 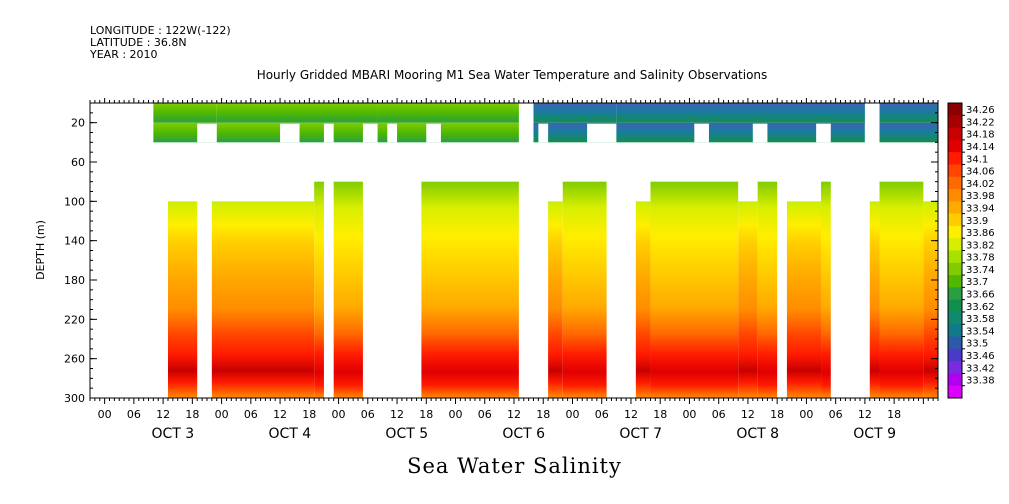 I want to click on y-tick-label: 100, so click(x=74, y=201).